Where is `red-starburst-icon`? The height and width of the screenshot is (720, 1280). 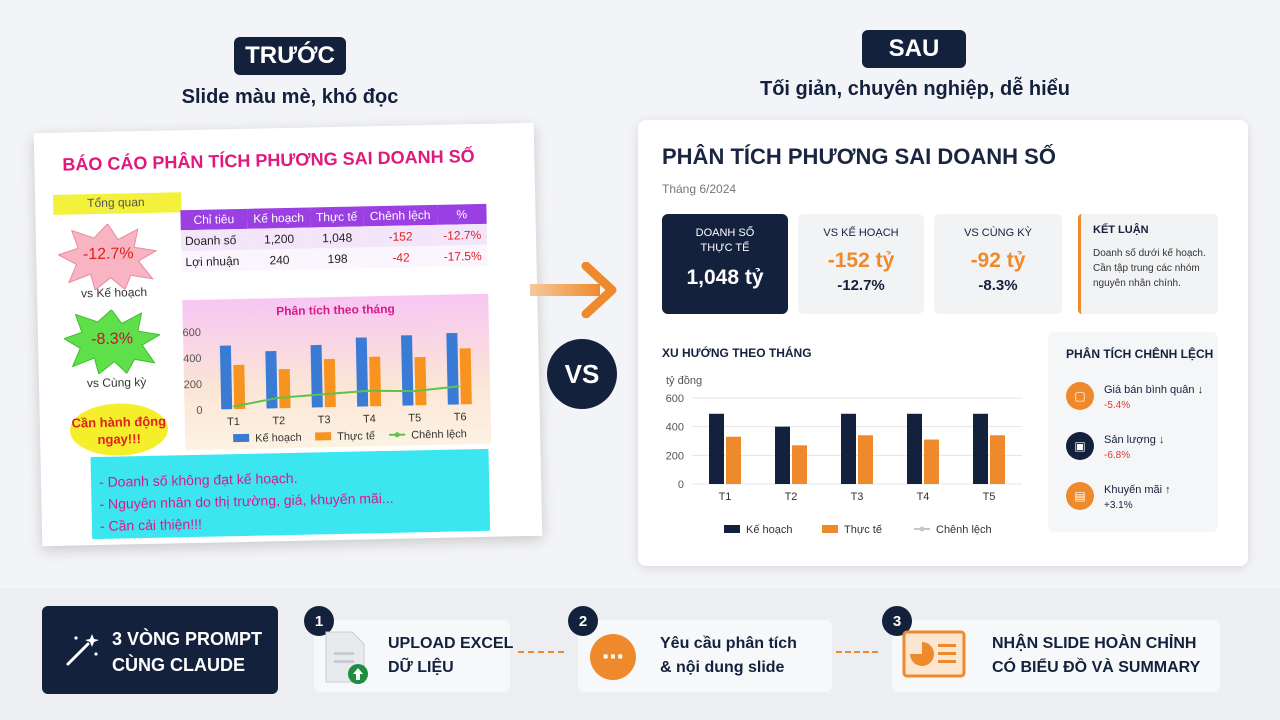 red-starburst-icon is located at coordinates (107, 256).